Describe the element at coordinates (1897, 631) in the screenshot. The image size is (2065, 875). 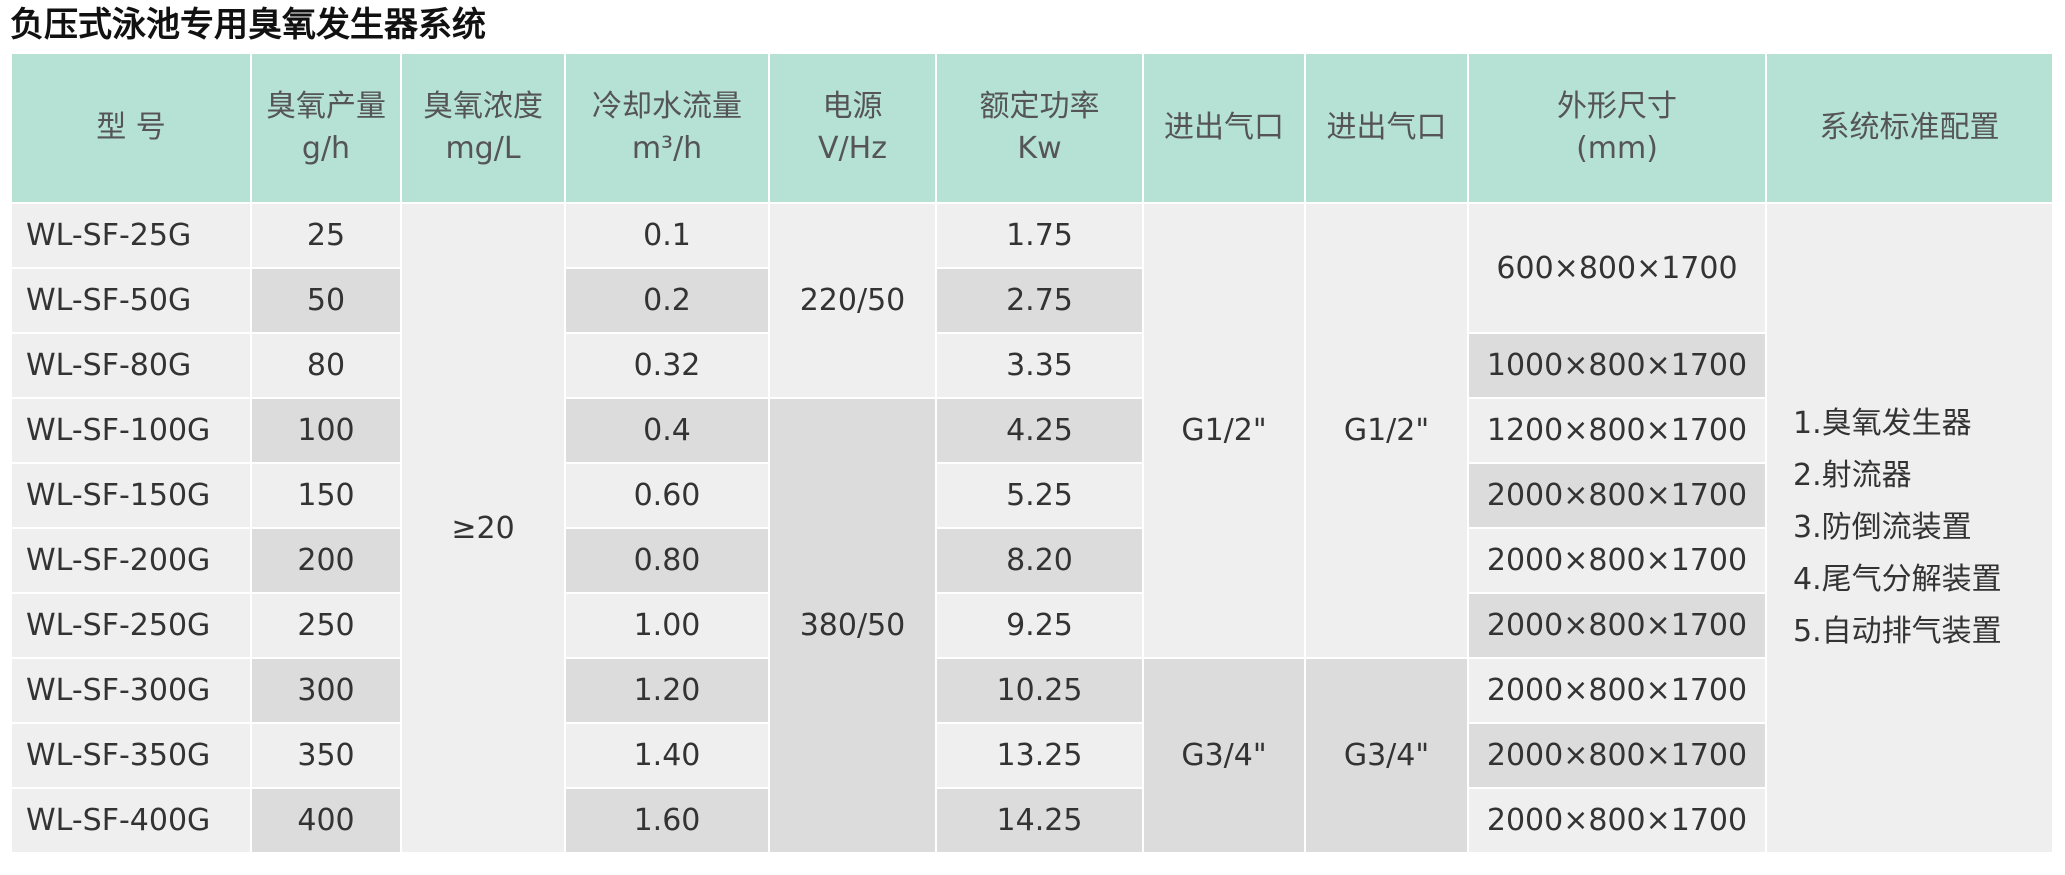
I see `config-item: 5.自动排气装置` at that location.